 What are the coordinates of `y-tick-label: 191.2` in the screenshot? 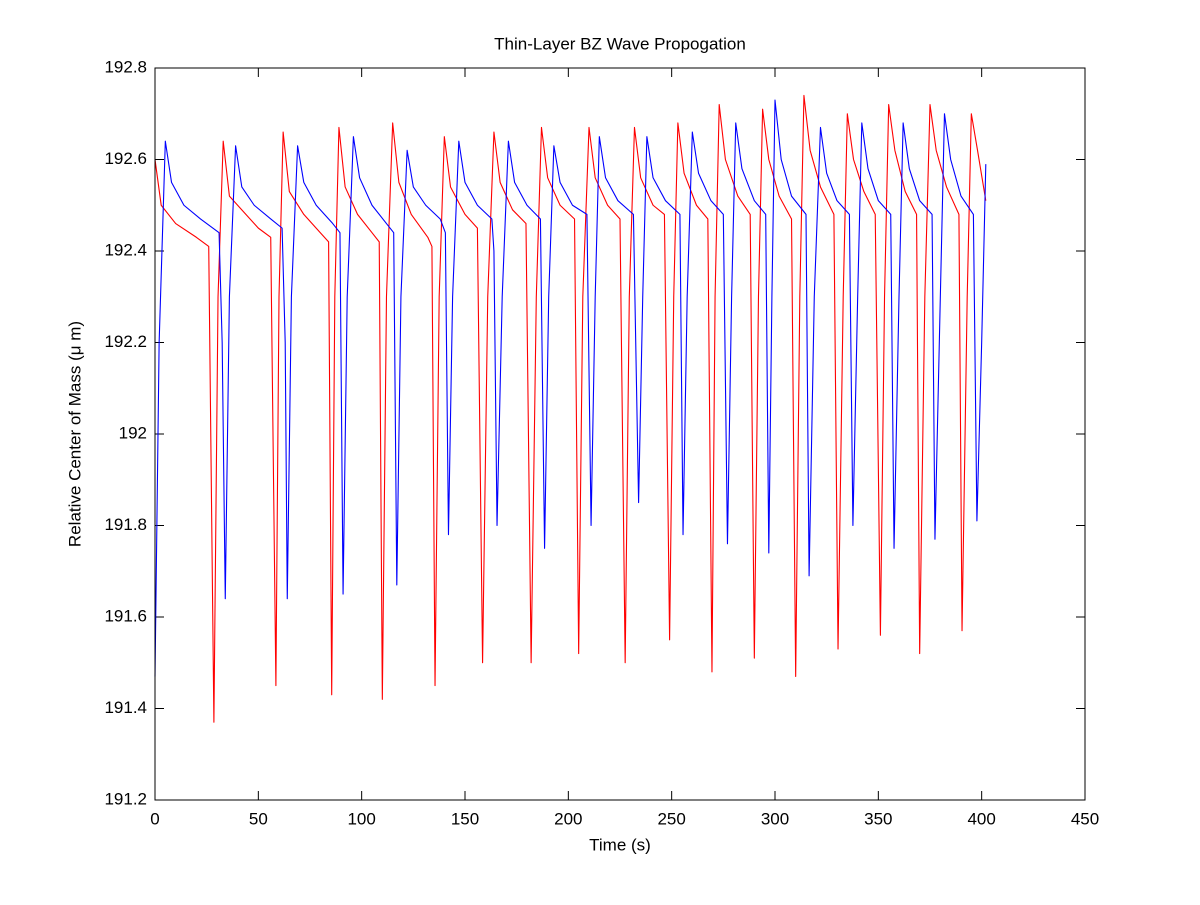 It's located at (125, 798).